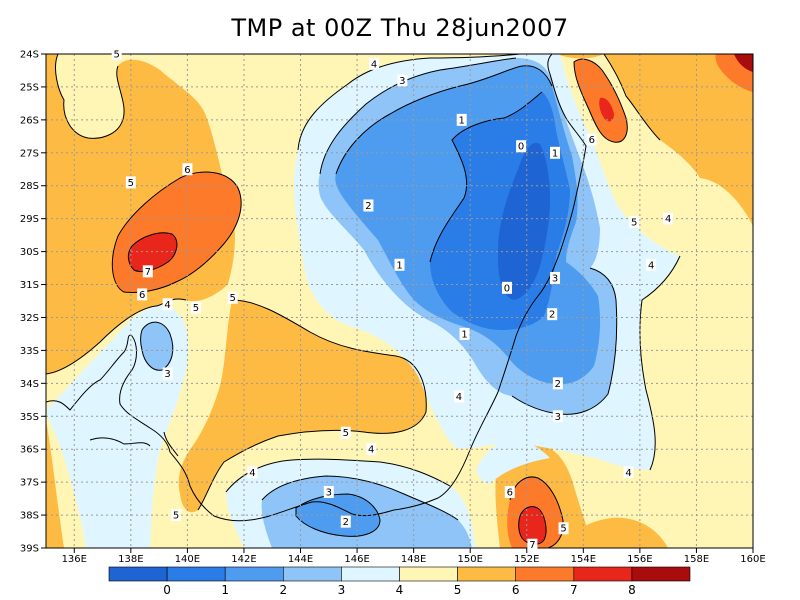  What do you see at coordinates (639, 559) in the screenshot?
I see `x-tick-label: 156E` at bounding box center [639, 559].